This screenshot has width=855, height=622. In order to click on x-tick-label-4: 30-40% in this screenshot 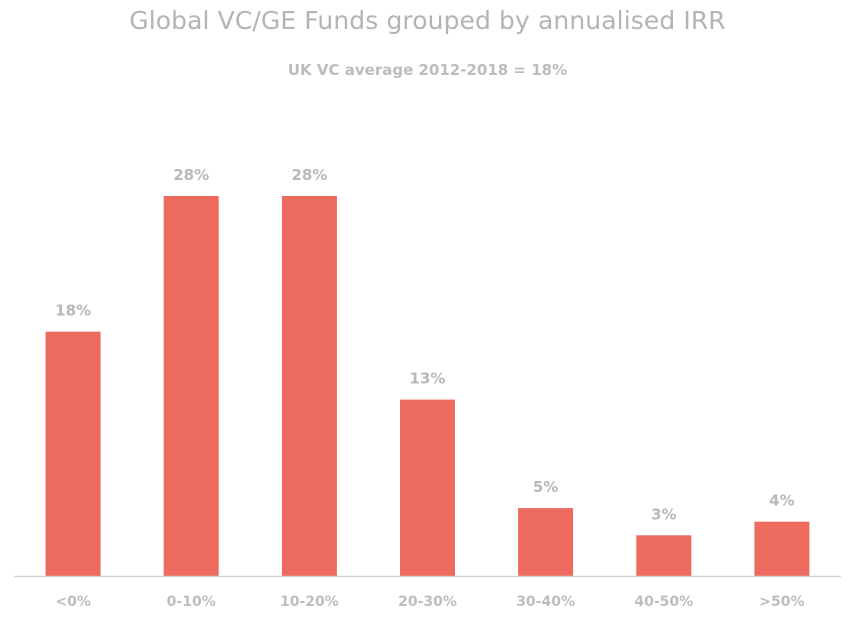, I will do `click(545, 602)`.